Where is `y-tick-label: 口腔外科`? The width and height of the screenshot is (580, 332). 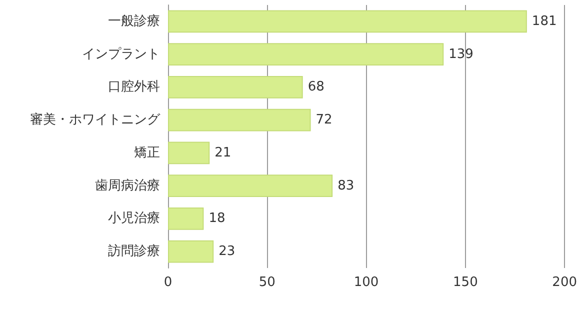 y-tick-label: 口腔外科 is located at coordinates (134, 87).